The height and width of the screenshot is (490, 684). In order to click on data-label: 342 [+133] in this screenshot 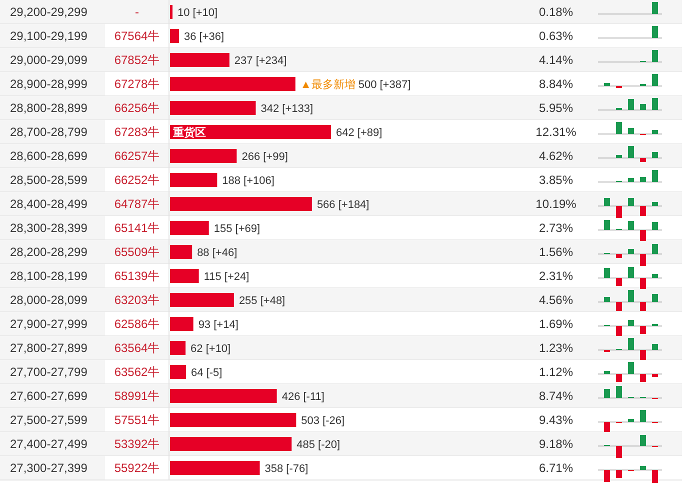, I will do `click(287, 108)`.